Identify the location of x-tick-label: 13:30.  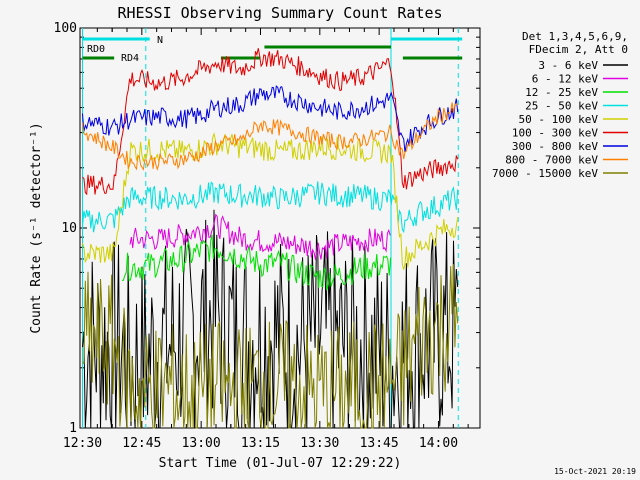
(319, 443).